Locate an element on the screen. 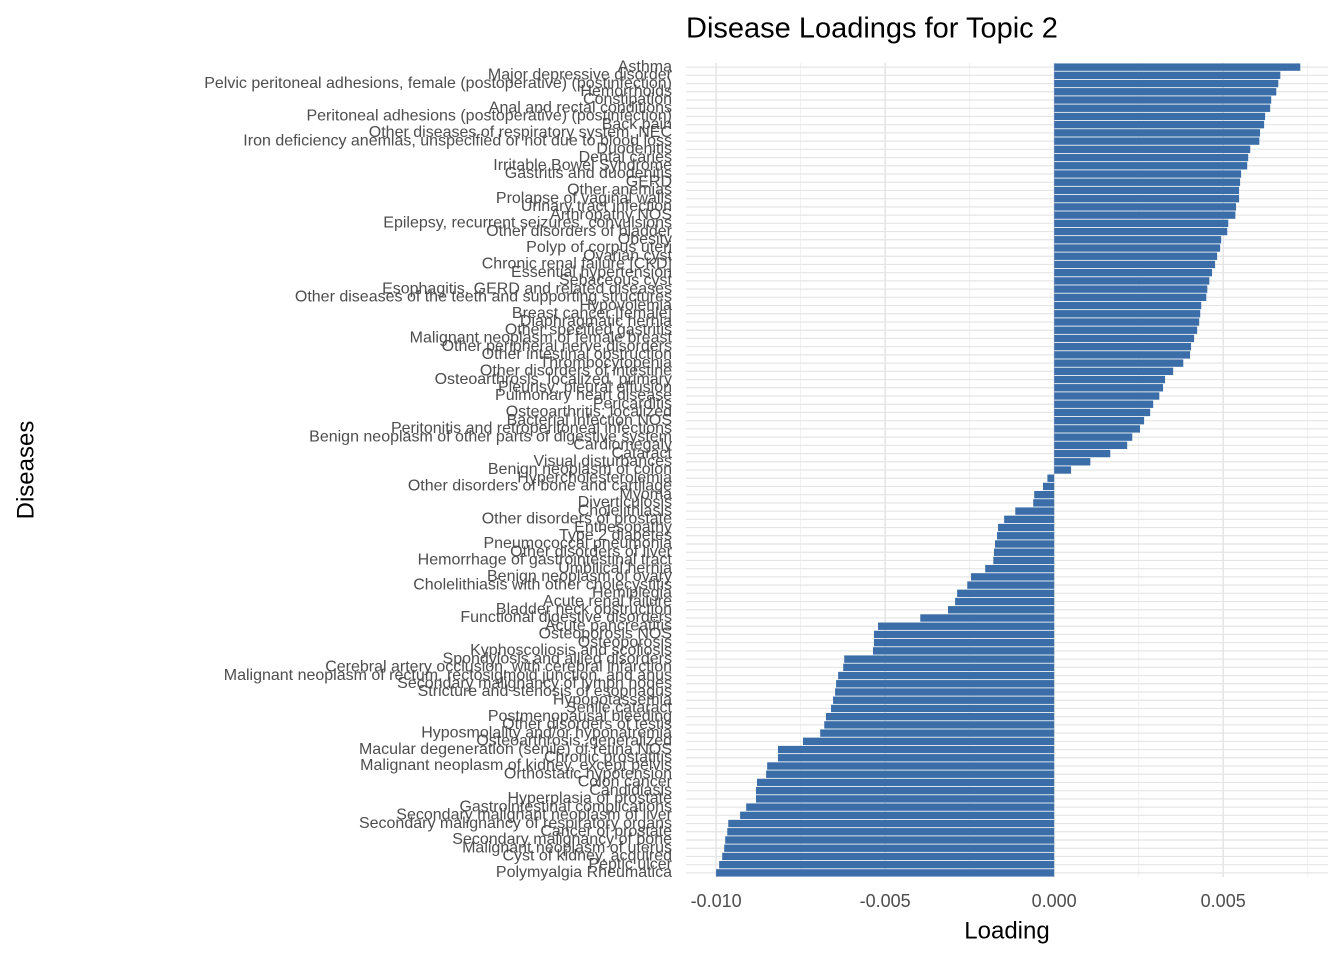 This screenshot has width=1344, height=965. x-tick-label: 0.000 is located at coordinates (1054, 901).